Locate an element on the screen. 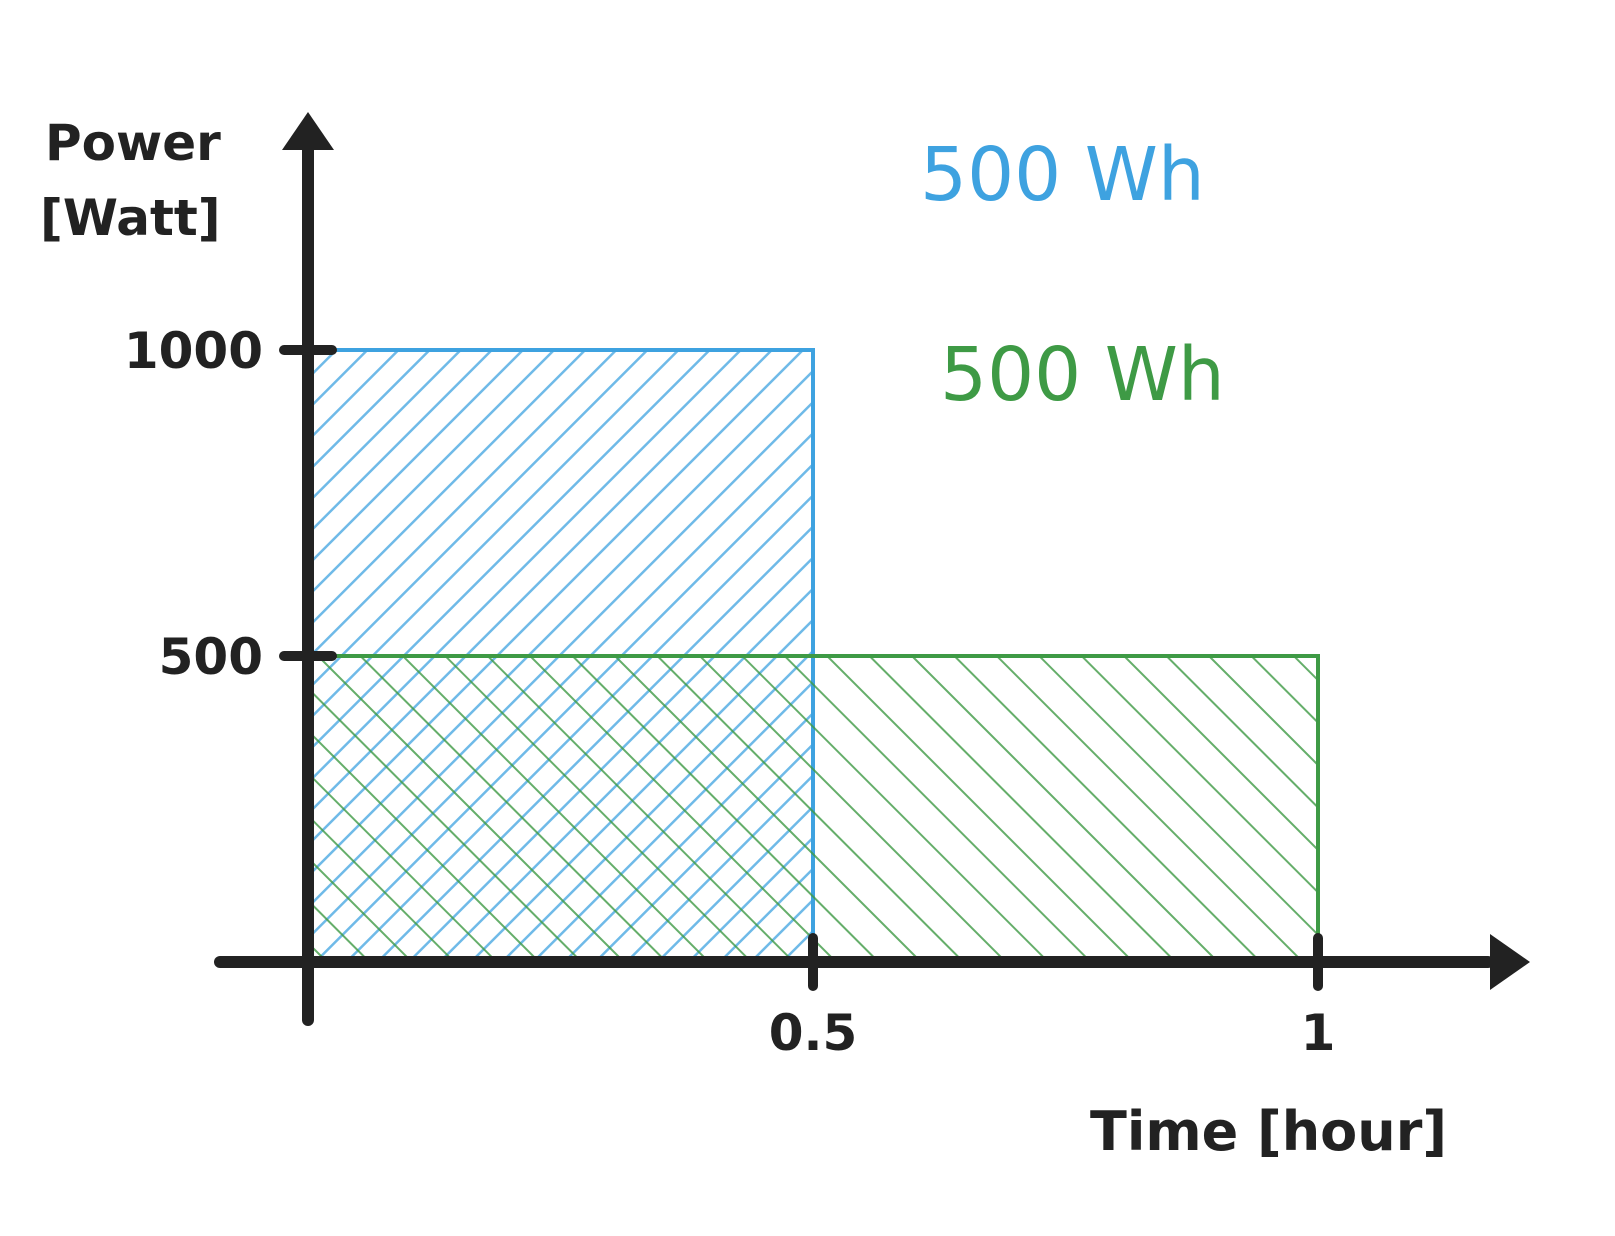  y-axis-label-line2: [Watt] is located at coordinates (130, 218).